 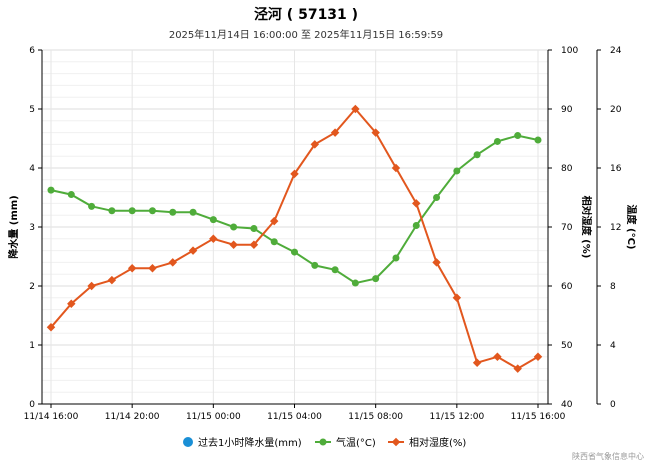 I want to click on y-tick-label-temperature: 20, so click(x=616, y=110).